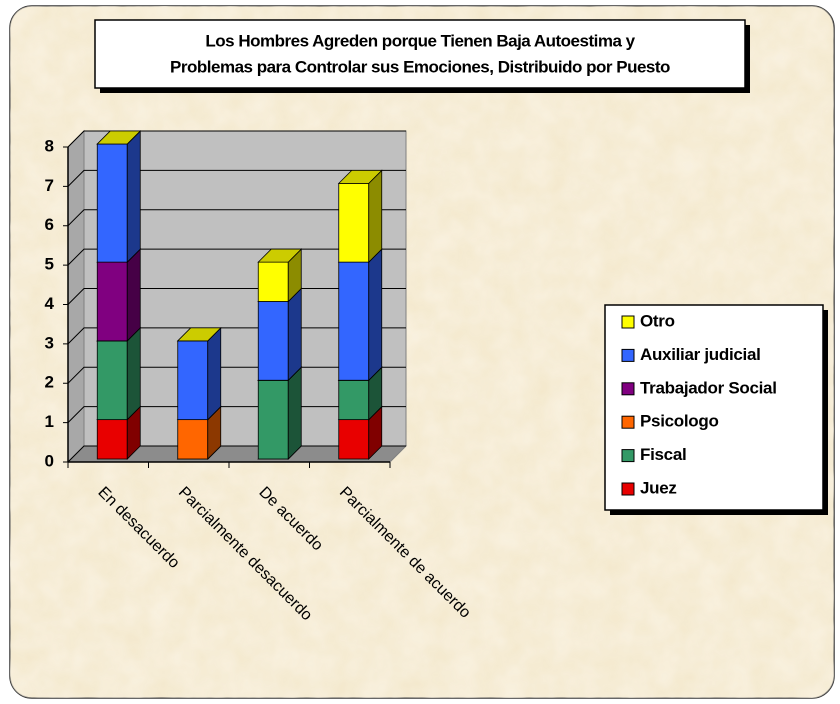  Describe the element at coordinates (50, 303) in the screenshot. I see `y-tick-label: 4` at that location.